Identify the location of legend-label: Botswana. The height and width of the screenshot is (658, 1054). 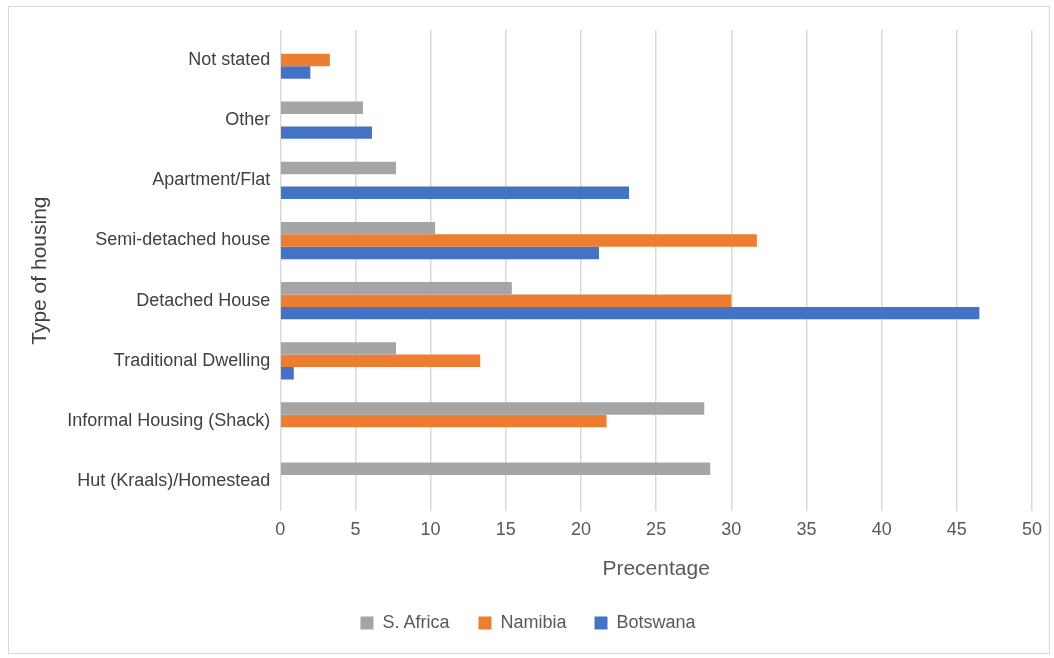
(656, 621).